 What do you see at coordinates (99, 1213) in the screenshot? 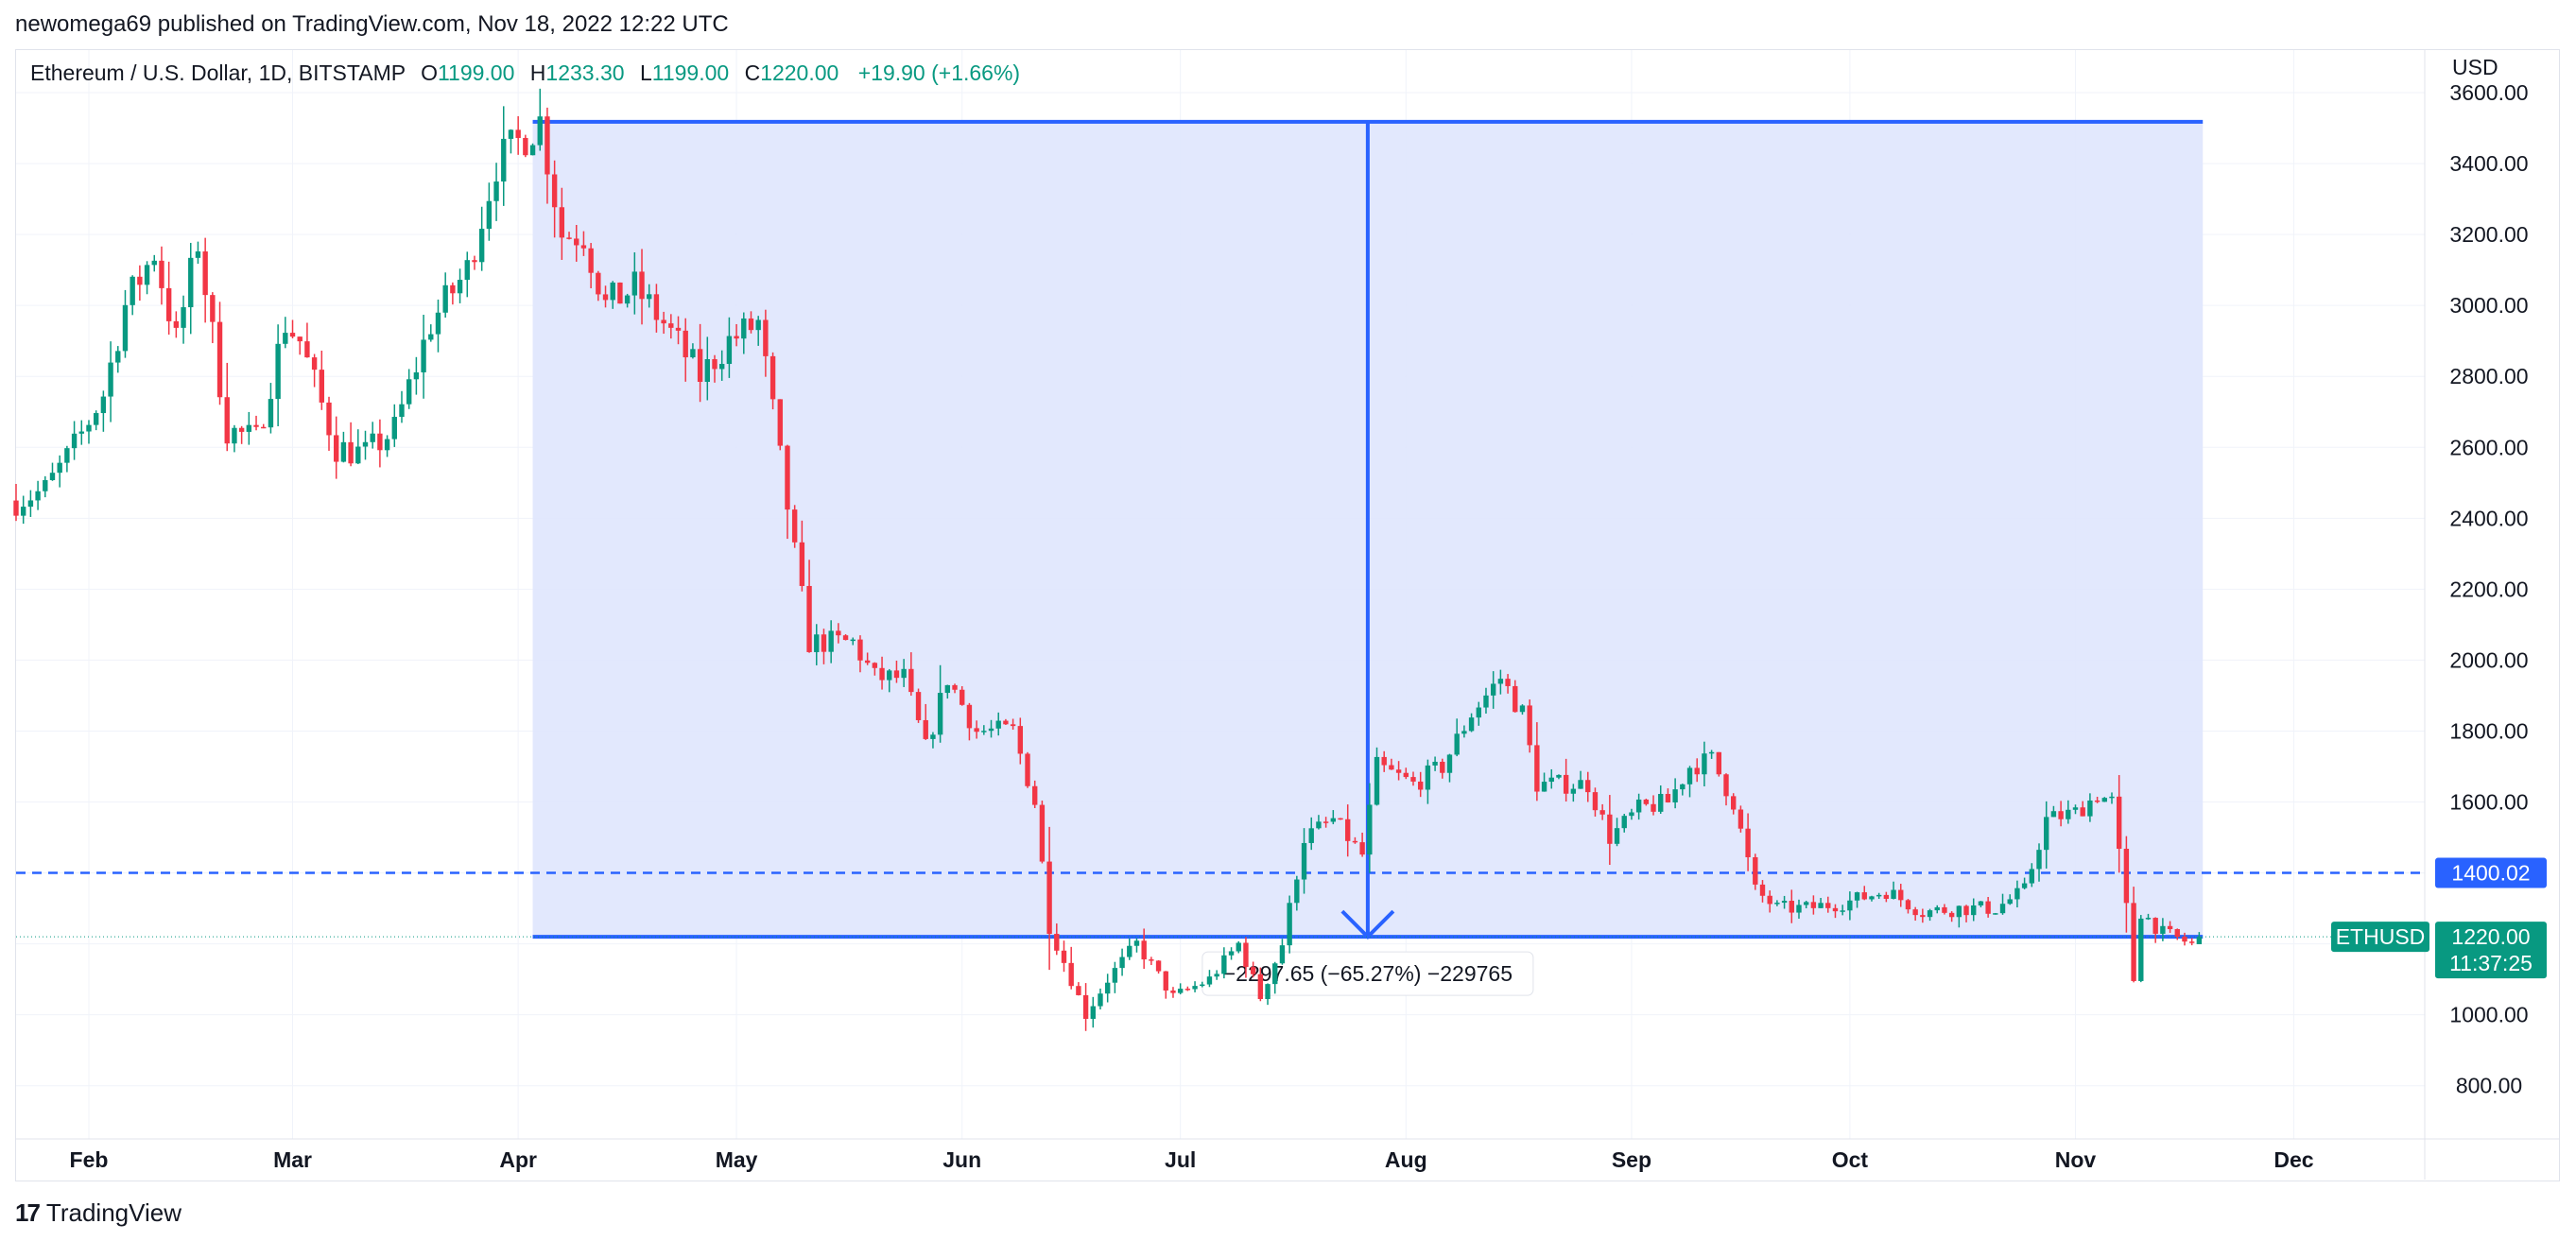
I see `footer-branding: 17 TradingView` at bounding box center [99, 1213].